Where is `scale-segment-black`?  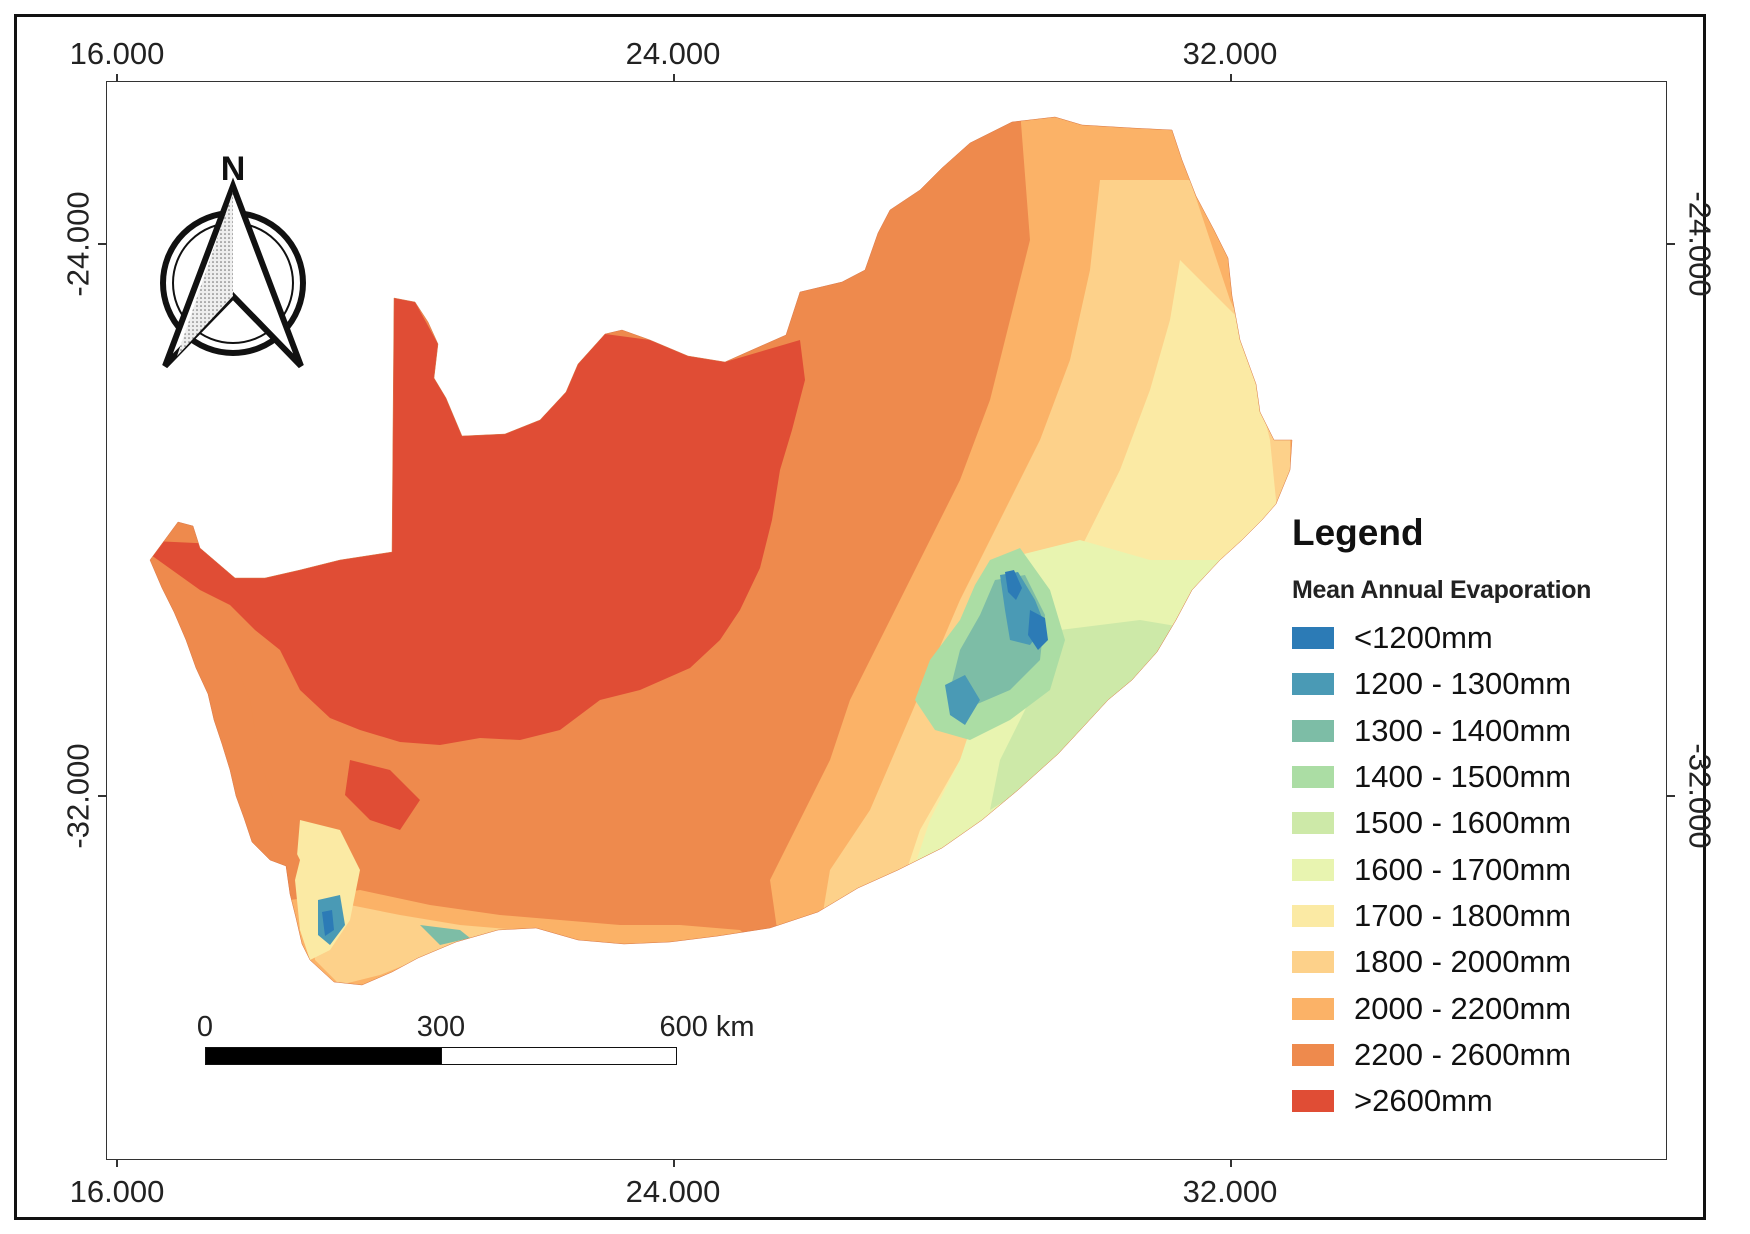 scale-segment-black is located at coordinates (324, 1056).